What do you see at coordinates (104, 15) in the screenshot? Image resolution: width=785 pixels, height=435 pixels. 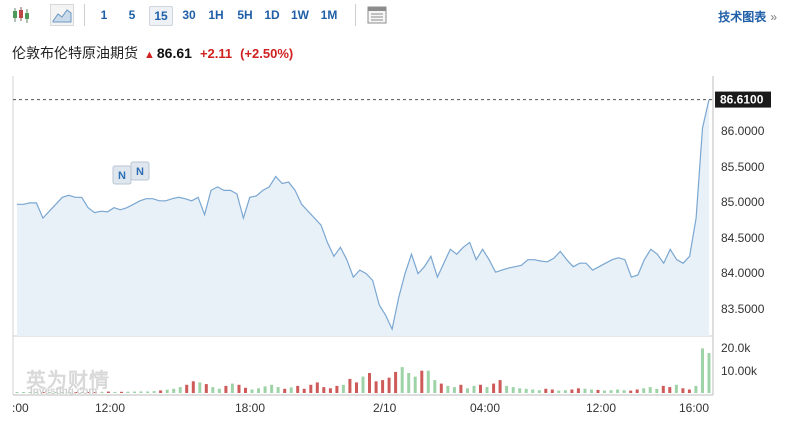 I see `timeframe-1: 1` at bounding box center [104, 15].